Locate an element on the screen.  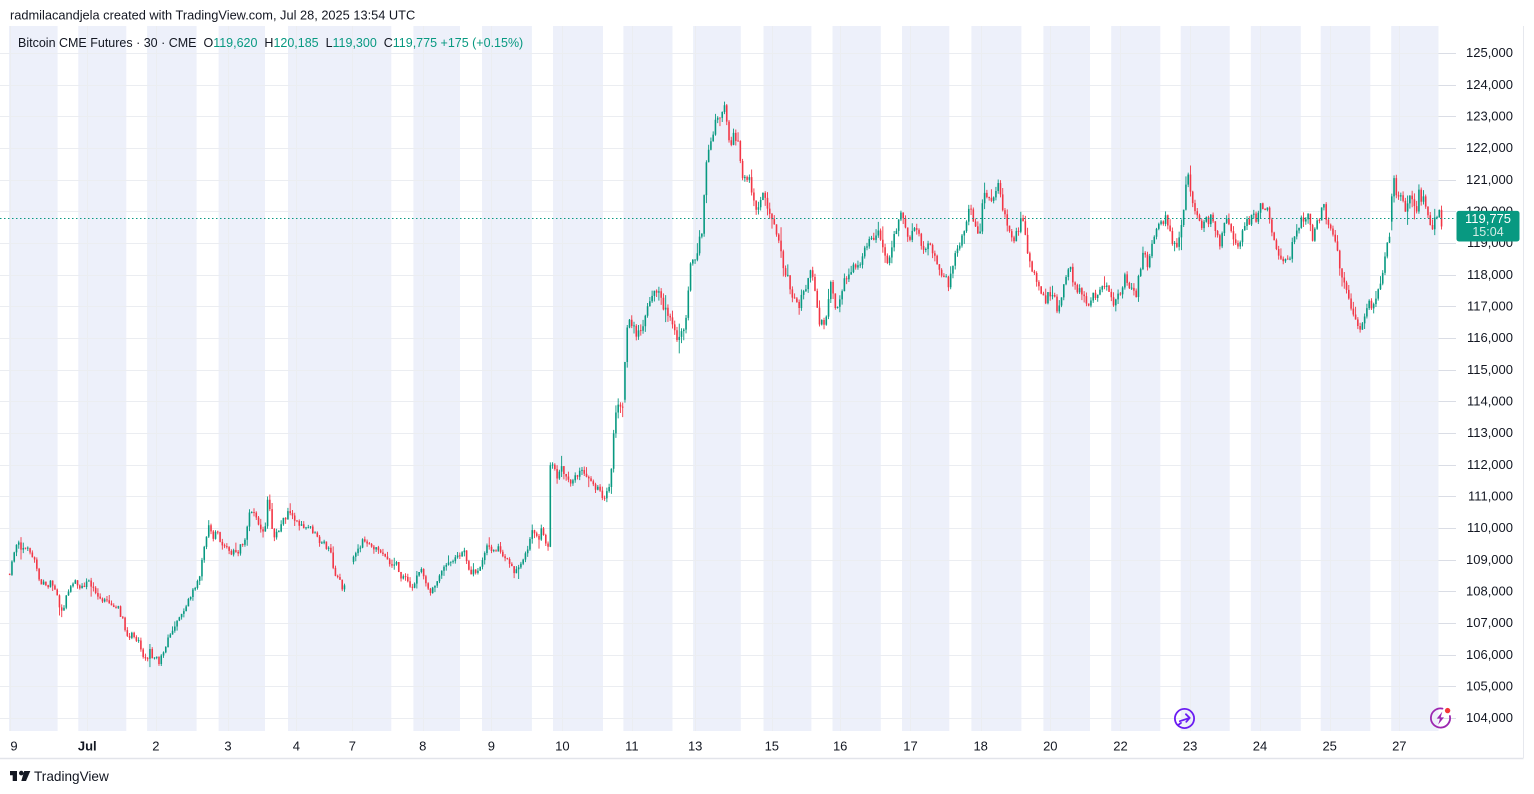
svg-text: 121,000 is located at coordinates (1489, 179).